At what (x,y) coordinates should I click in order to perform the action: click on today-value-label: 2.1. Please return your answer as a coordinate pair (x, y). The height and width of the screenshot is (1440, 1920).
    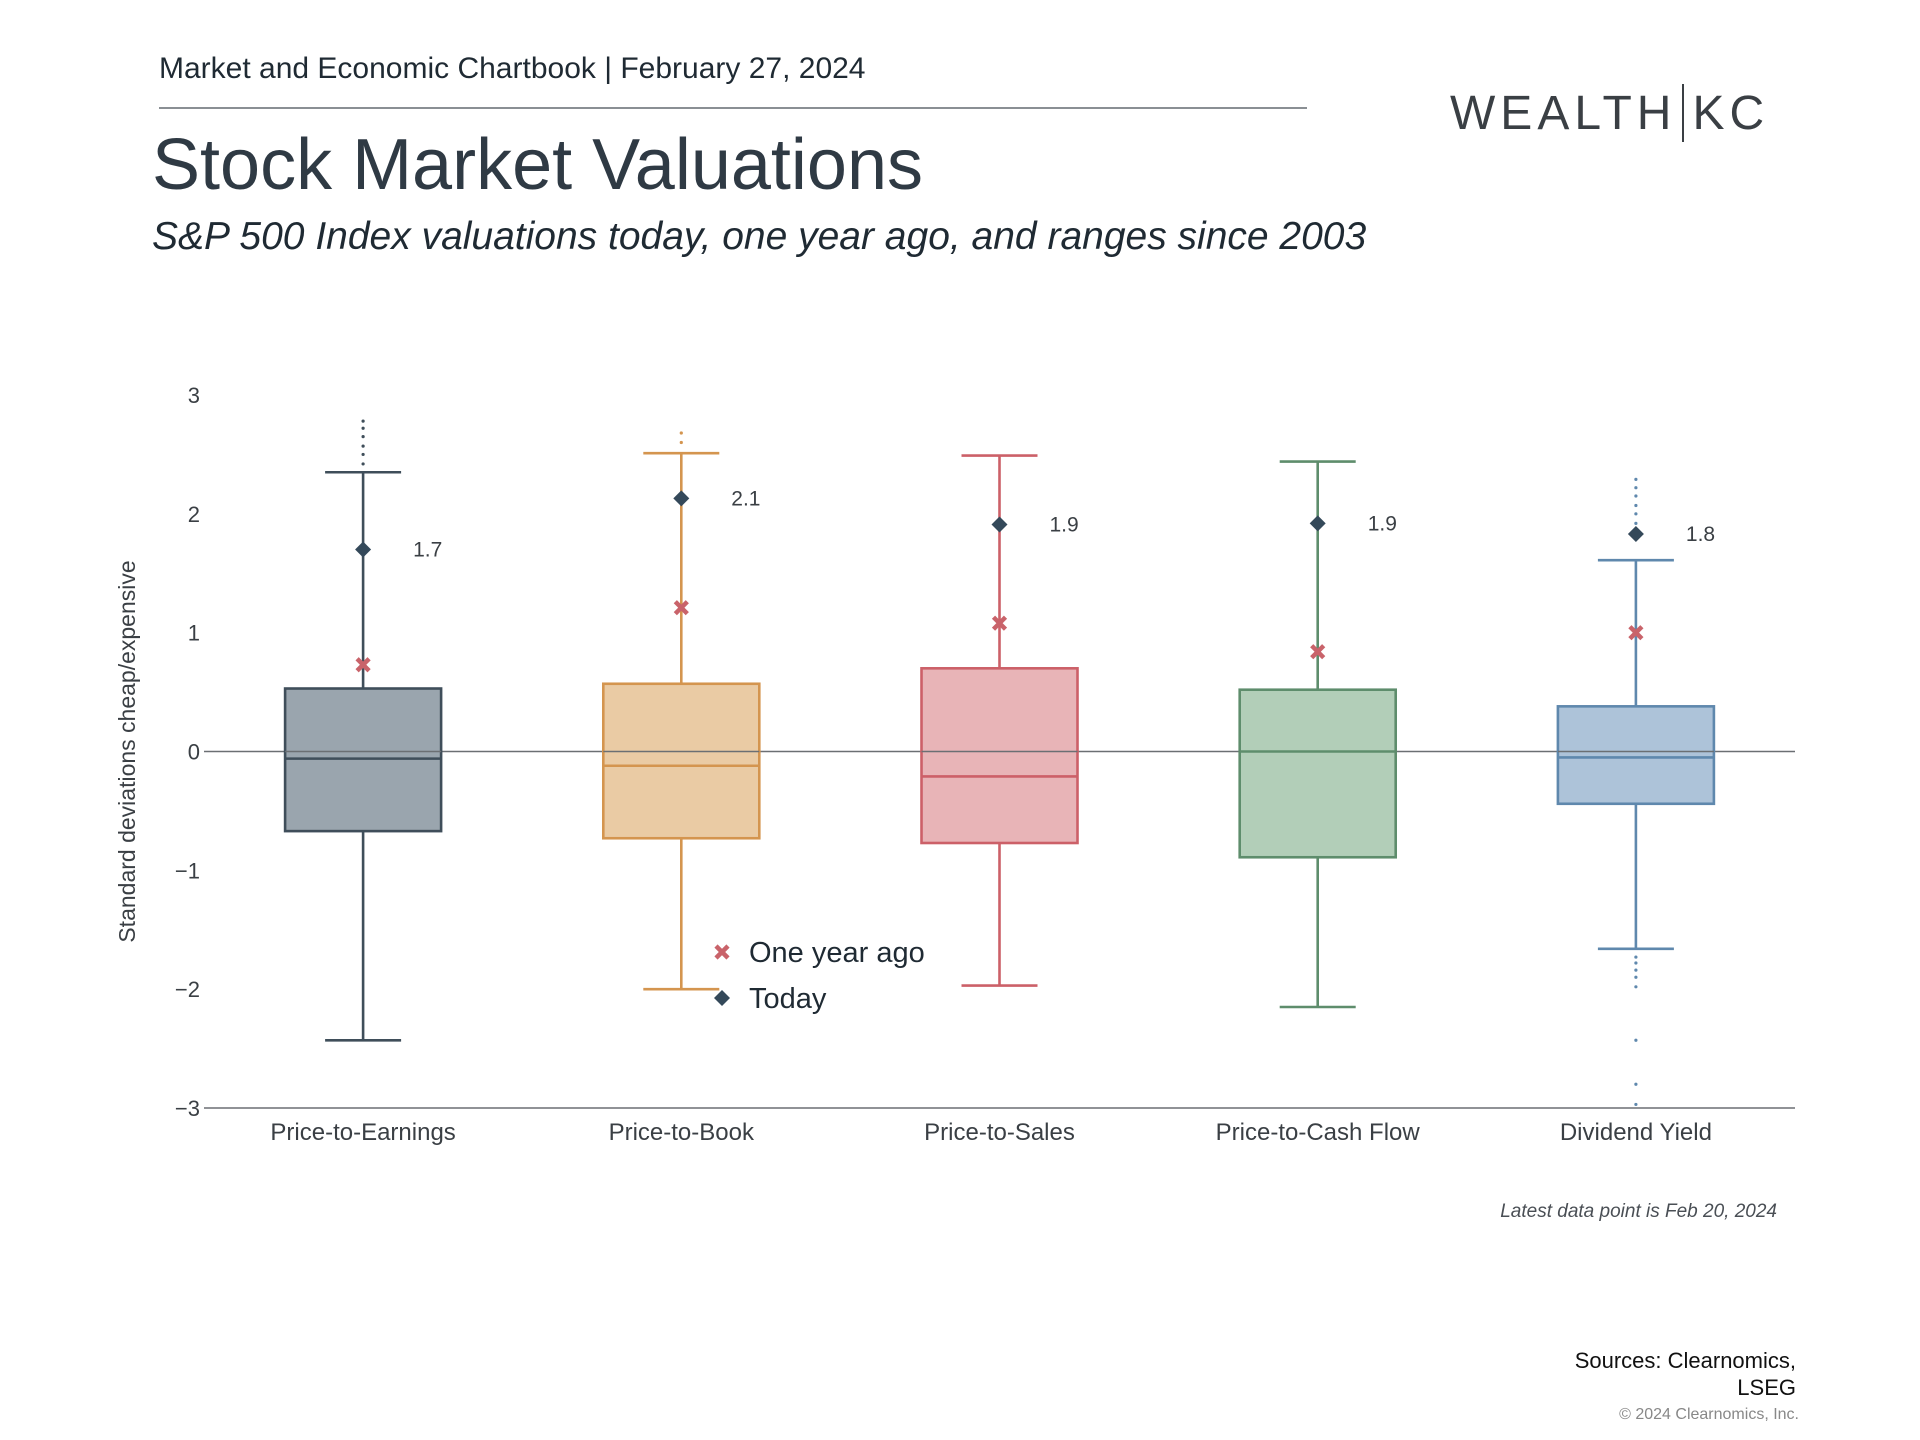
    Looking at the image, I should click on (745, 498).